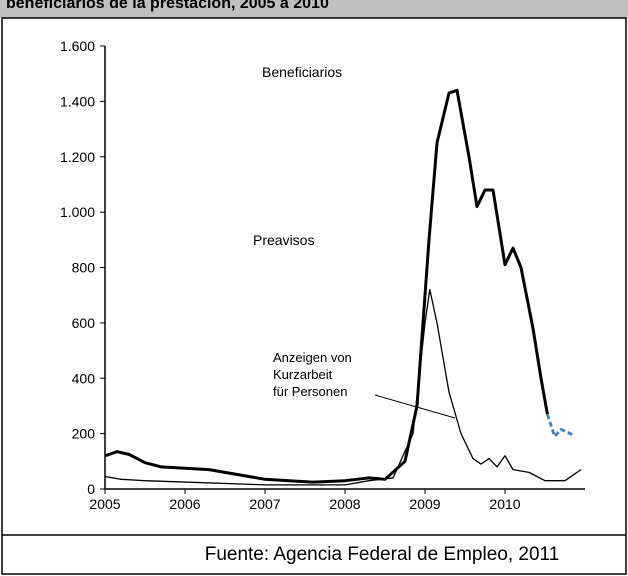  I want to click on y-tick-label: 1.200, so click(77, 157).